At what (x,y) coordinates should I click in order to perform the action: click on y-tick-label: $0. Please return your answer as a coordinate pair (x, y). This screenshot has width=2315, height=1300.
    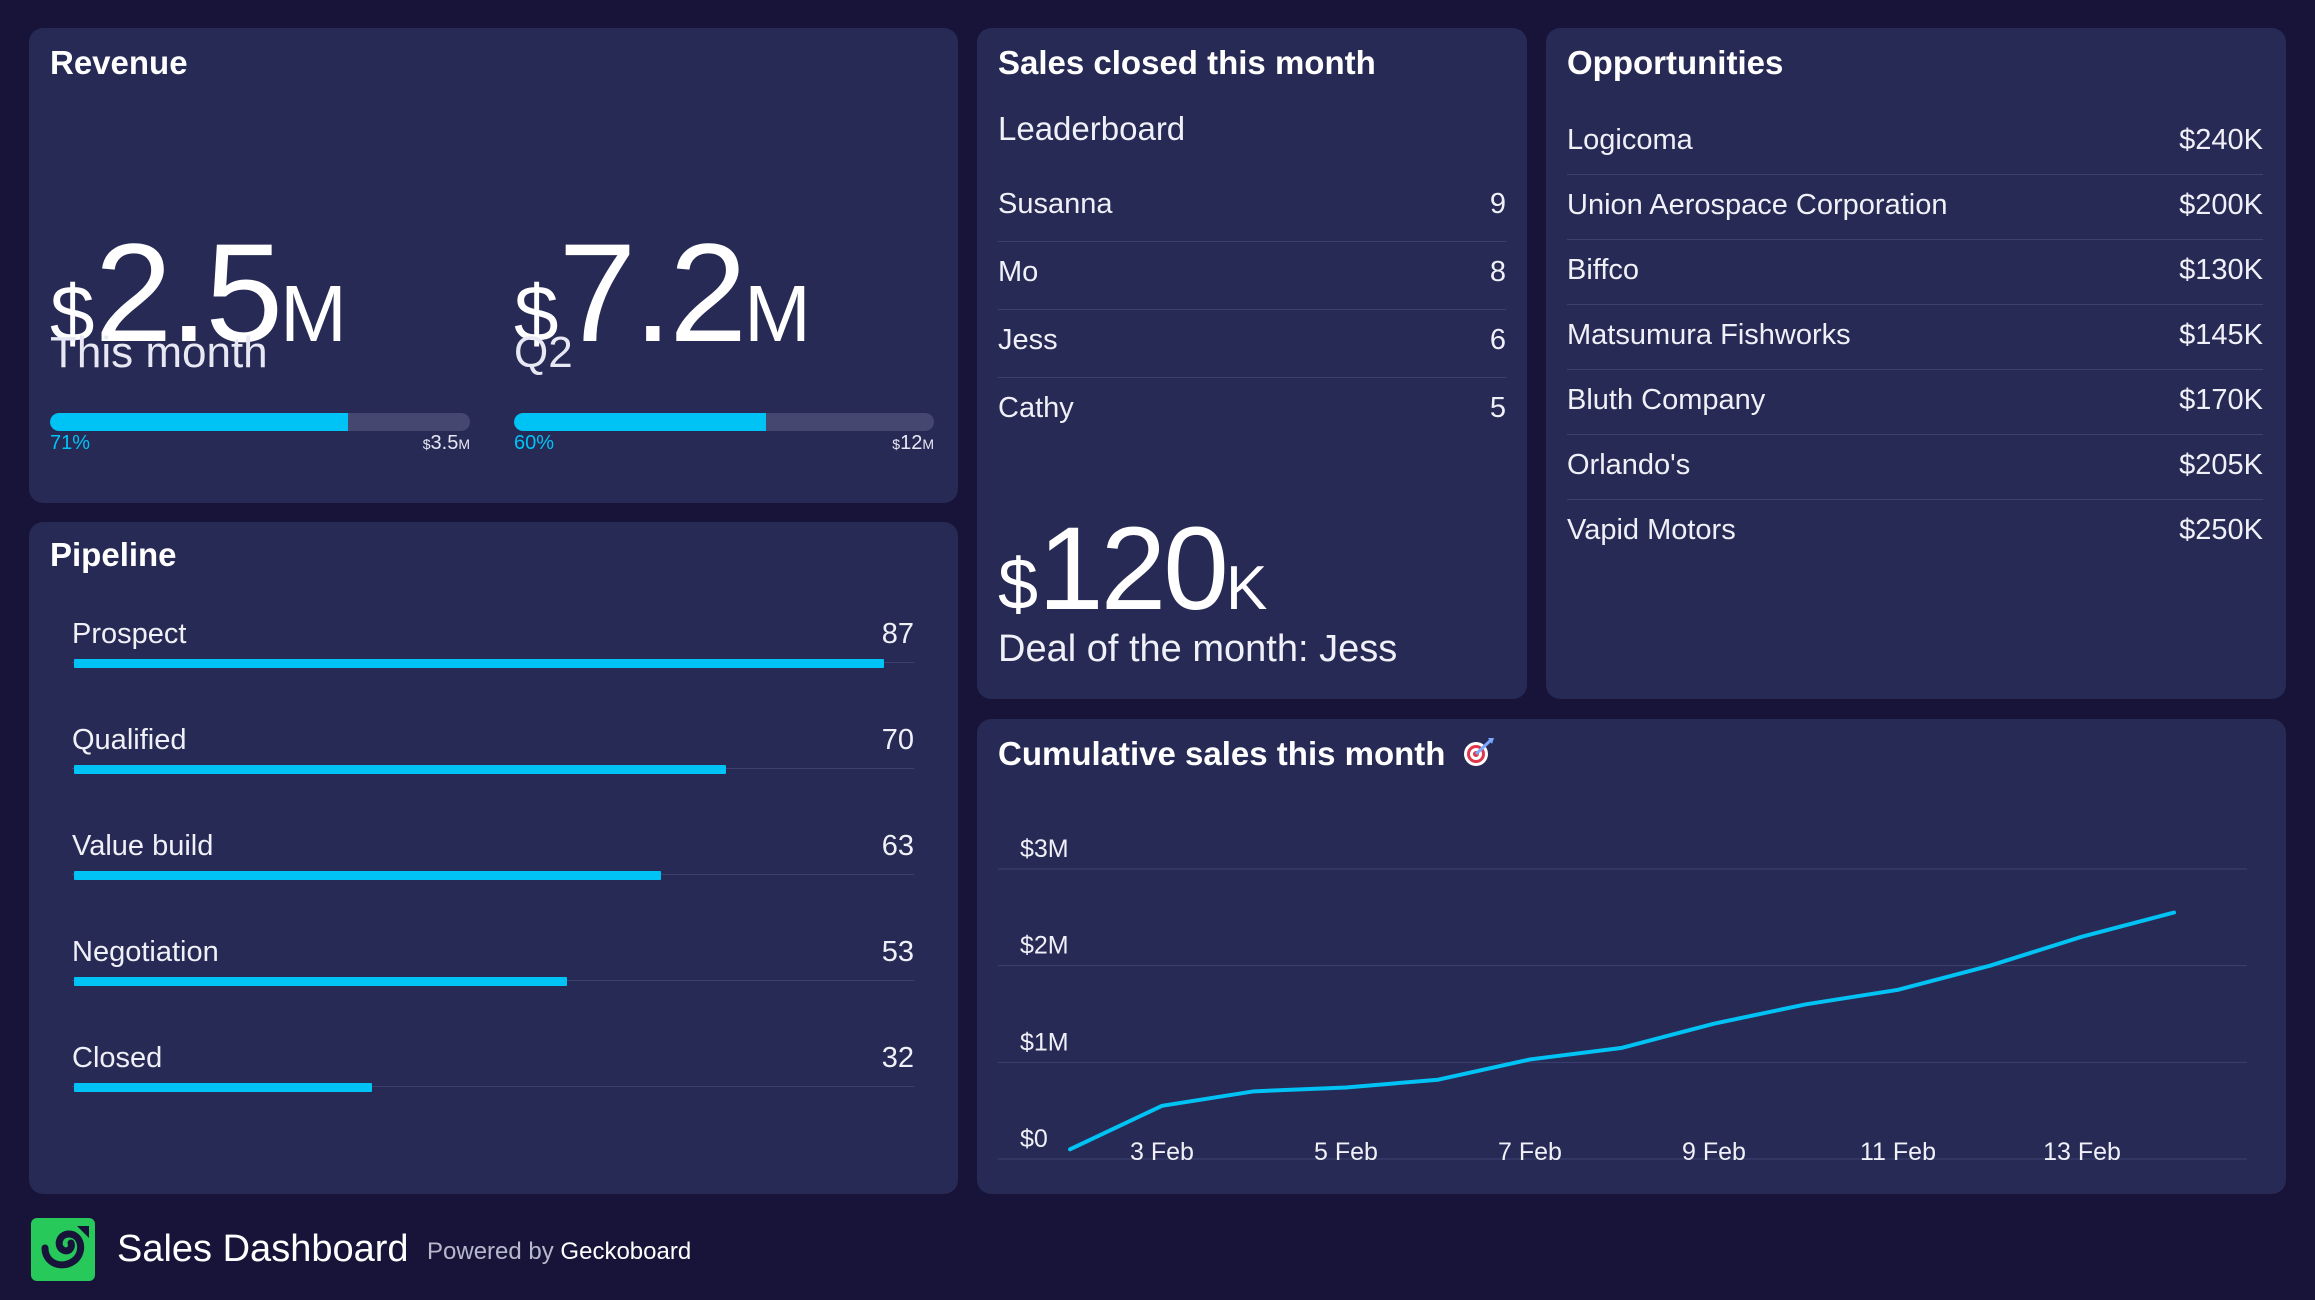
    Looking at the image, I should click on (1034, 1139).